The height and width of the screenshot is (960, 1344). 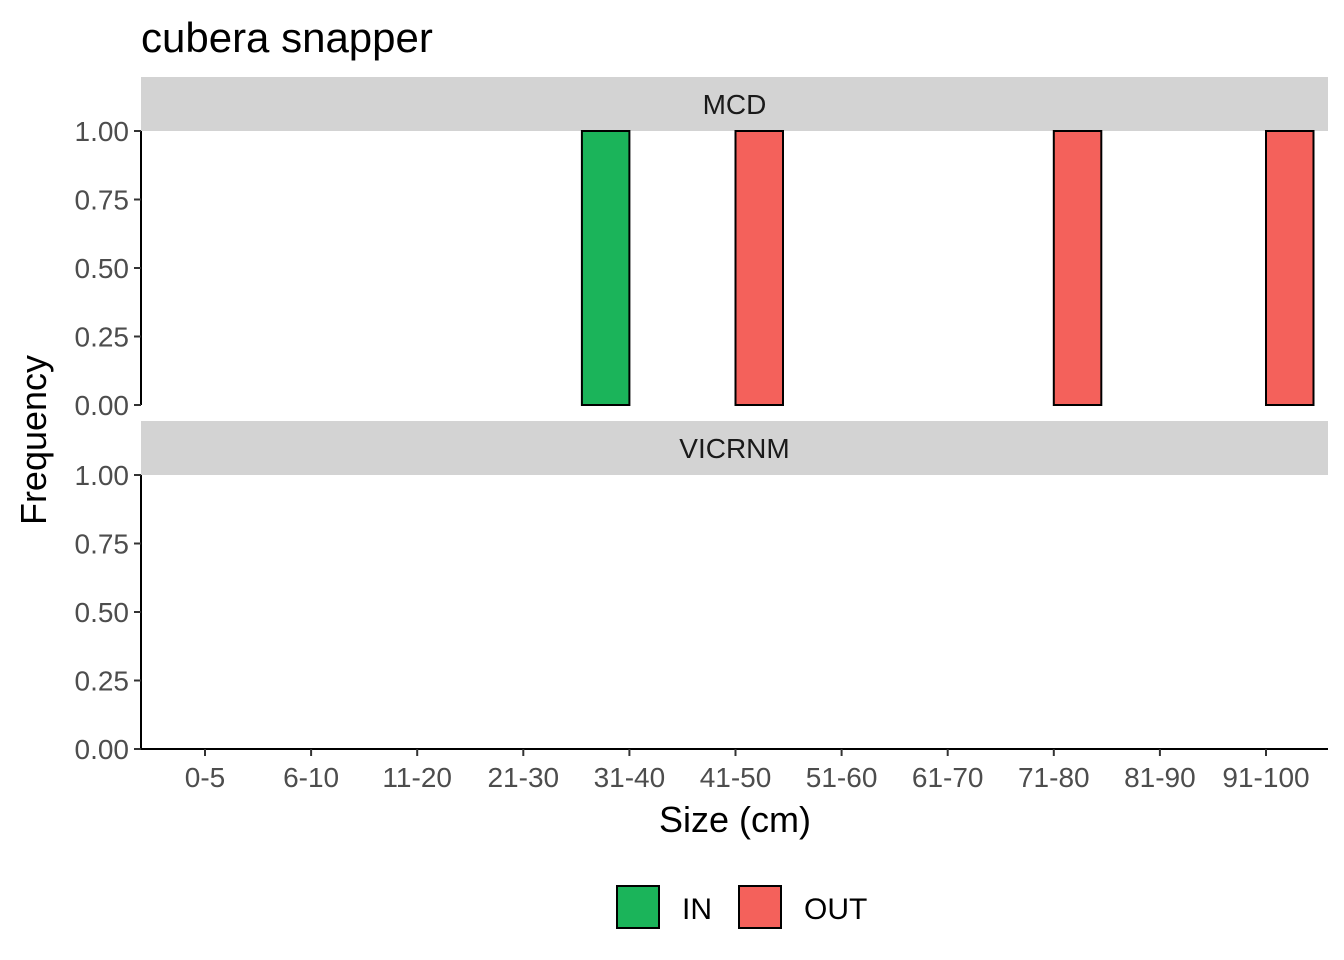 I want to click on facet-strip-label: MCD, so click(x=735, y=104).